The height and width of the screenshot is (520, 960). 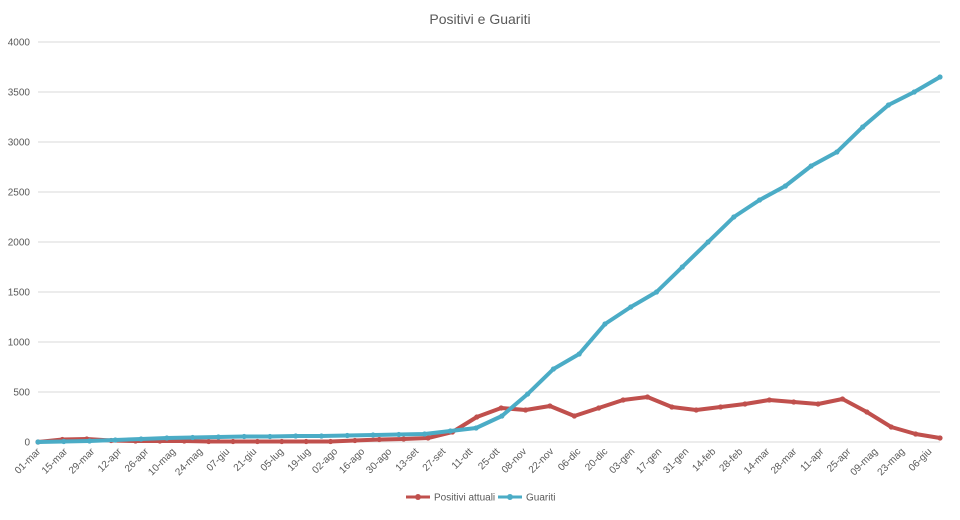 What do you see at coordinates (19, 343) in the screenshot?
I see `y-tick-label: 1000` at bounding box center [19, 343].